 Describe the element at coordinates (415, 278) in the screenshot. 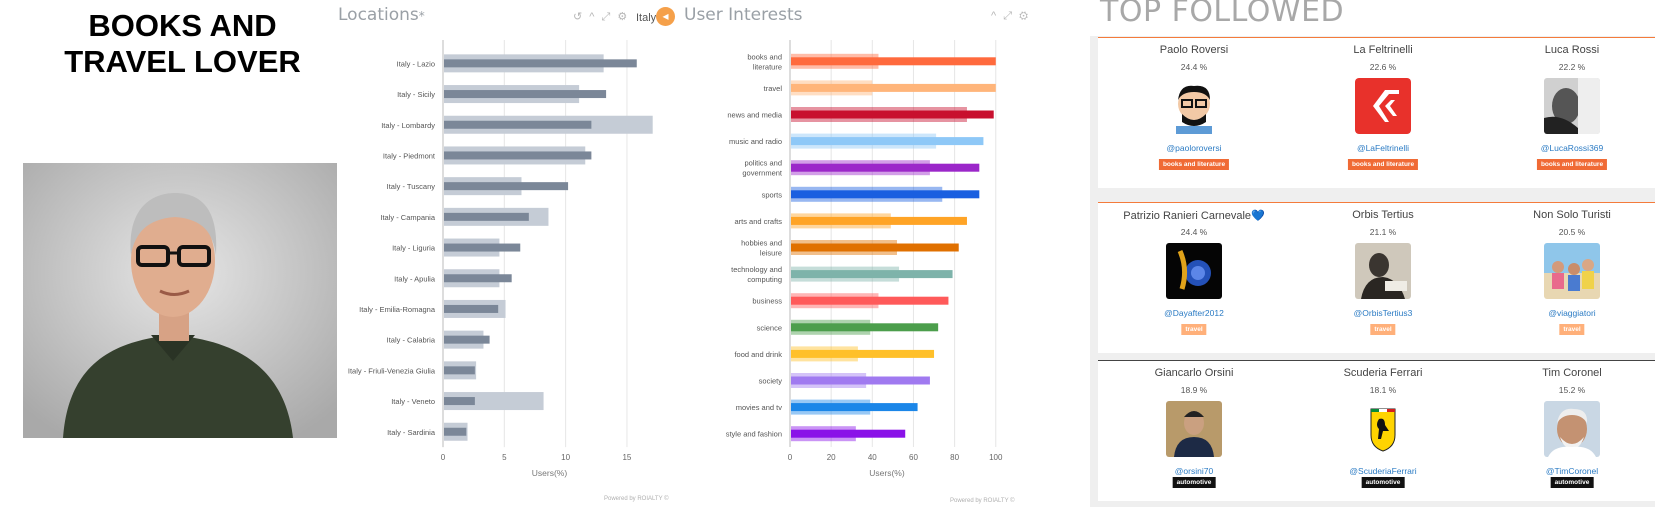

I see `category-label: Italy - Apulia` at that location.